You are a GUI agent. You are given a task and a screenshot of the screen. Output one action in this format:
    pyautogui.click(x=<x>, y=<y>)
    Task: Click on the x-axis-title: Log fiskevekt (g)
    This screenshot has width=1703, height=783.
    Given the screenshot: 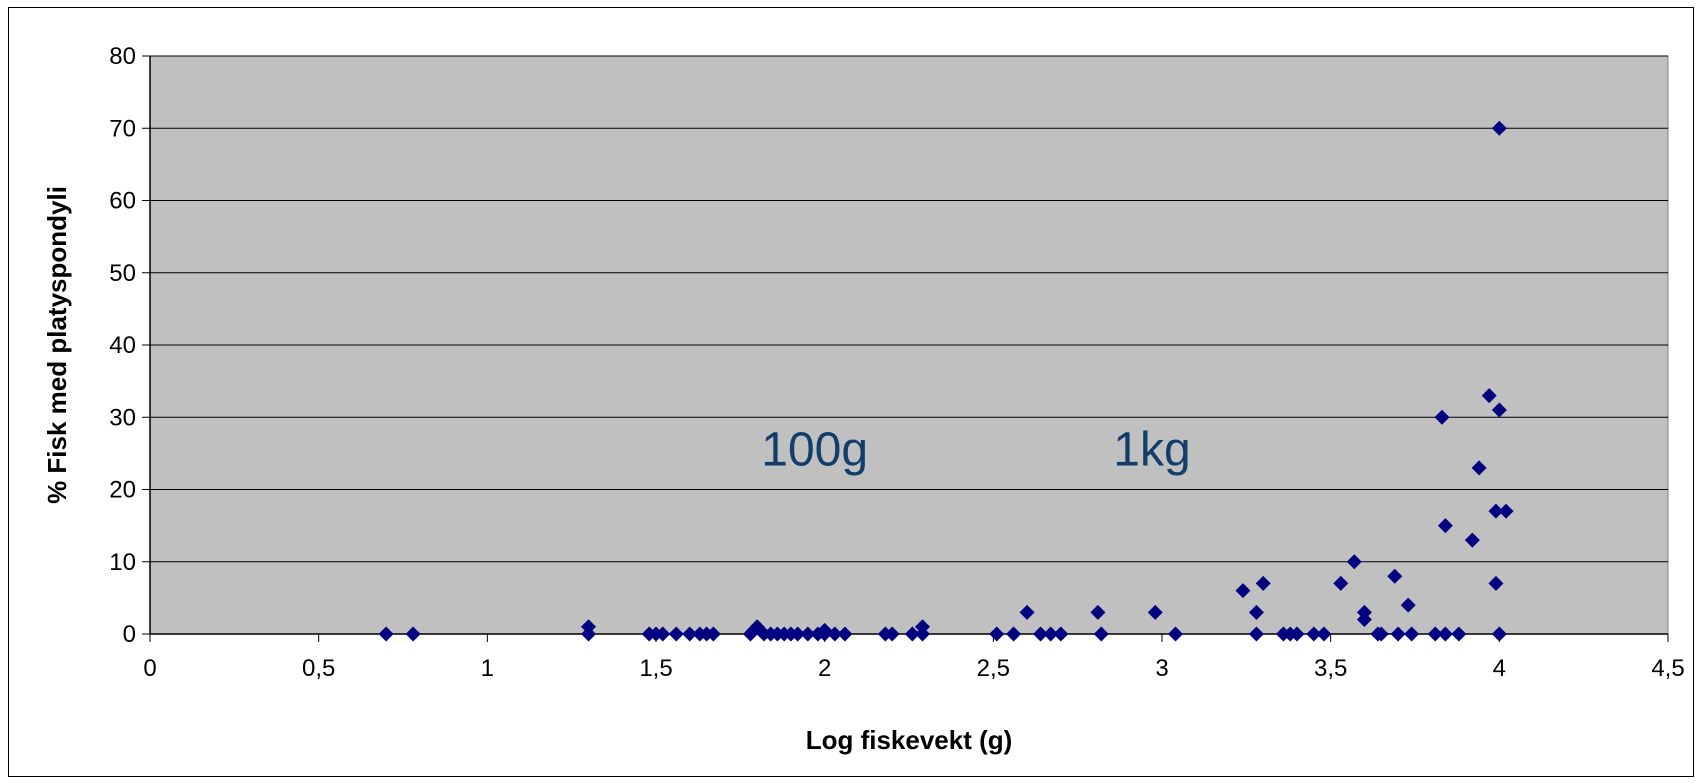 What is the action you would take?
    pyautogui.click(x=909, y=740)
    